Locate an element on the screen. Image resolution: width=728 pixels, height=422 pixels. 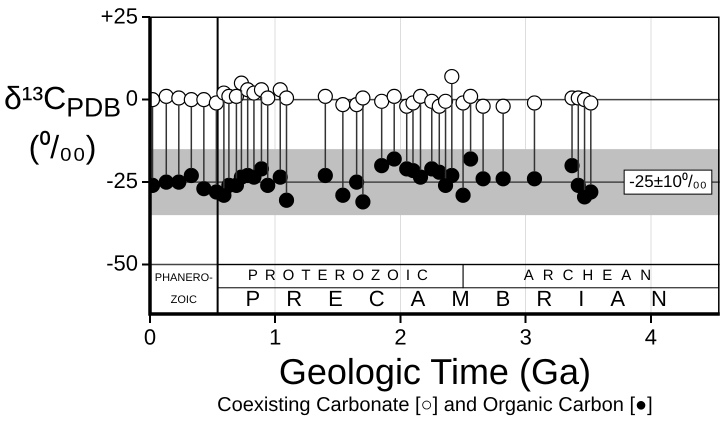
y-tick-label: -50 is located at coordinates (122, 263).